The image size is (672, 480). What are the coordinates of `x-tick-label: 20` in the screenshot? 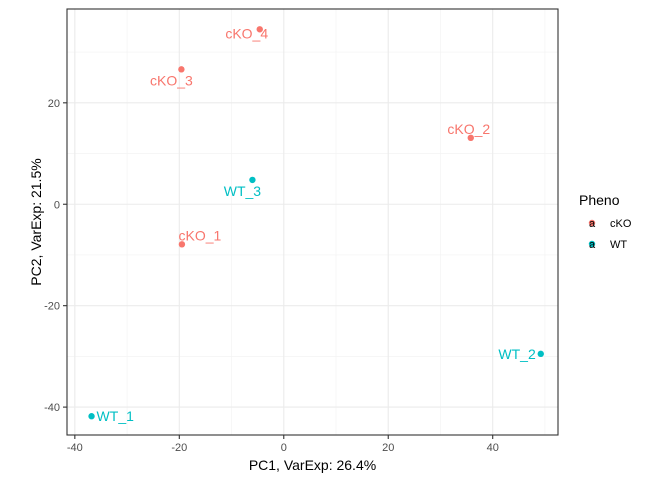 It's located at (388, 448).